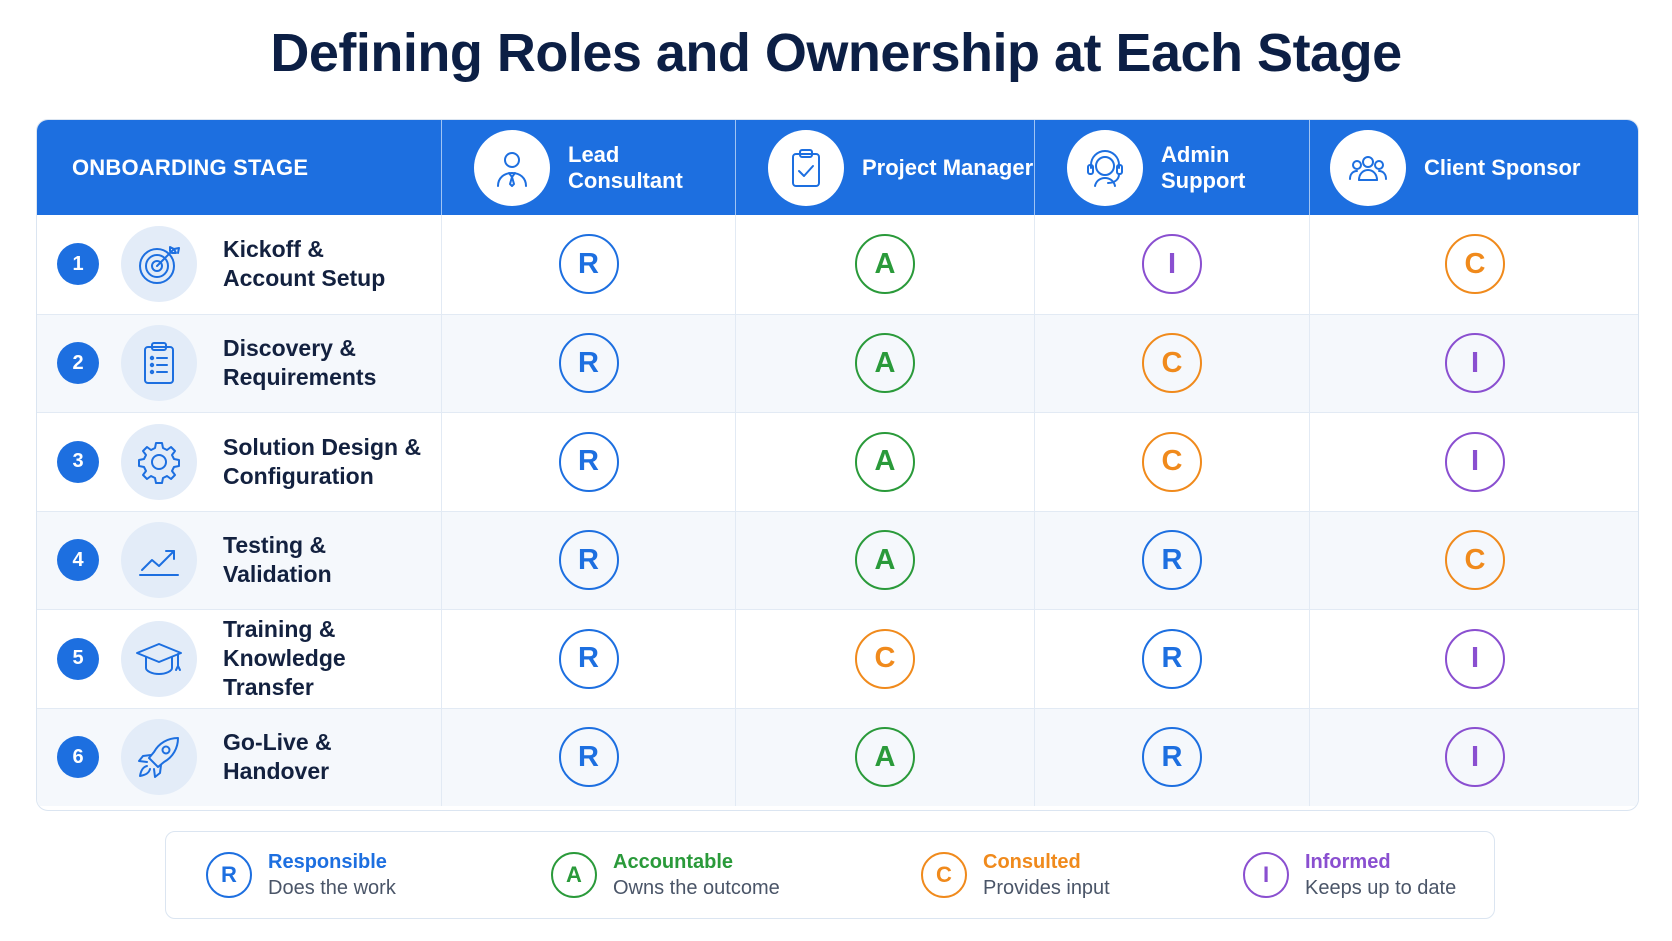 This screenshot has height=941, width=1672. I want to click on headset-icon, so click(1105, 167).